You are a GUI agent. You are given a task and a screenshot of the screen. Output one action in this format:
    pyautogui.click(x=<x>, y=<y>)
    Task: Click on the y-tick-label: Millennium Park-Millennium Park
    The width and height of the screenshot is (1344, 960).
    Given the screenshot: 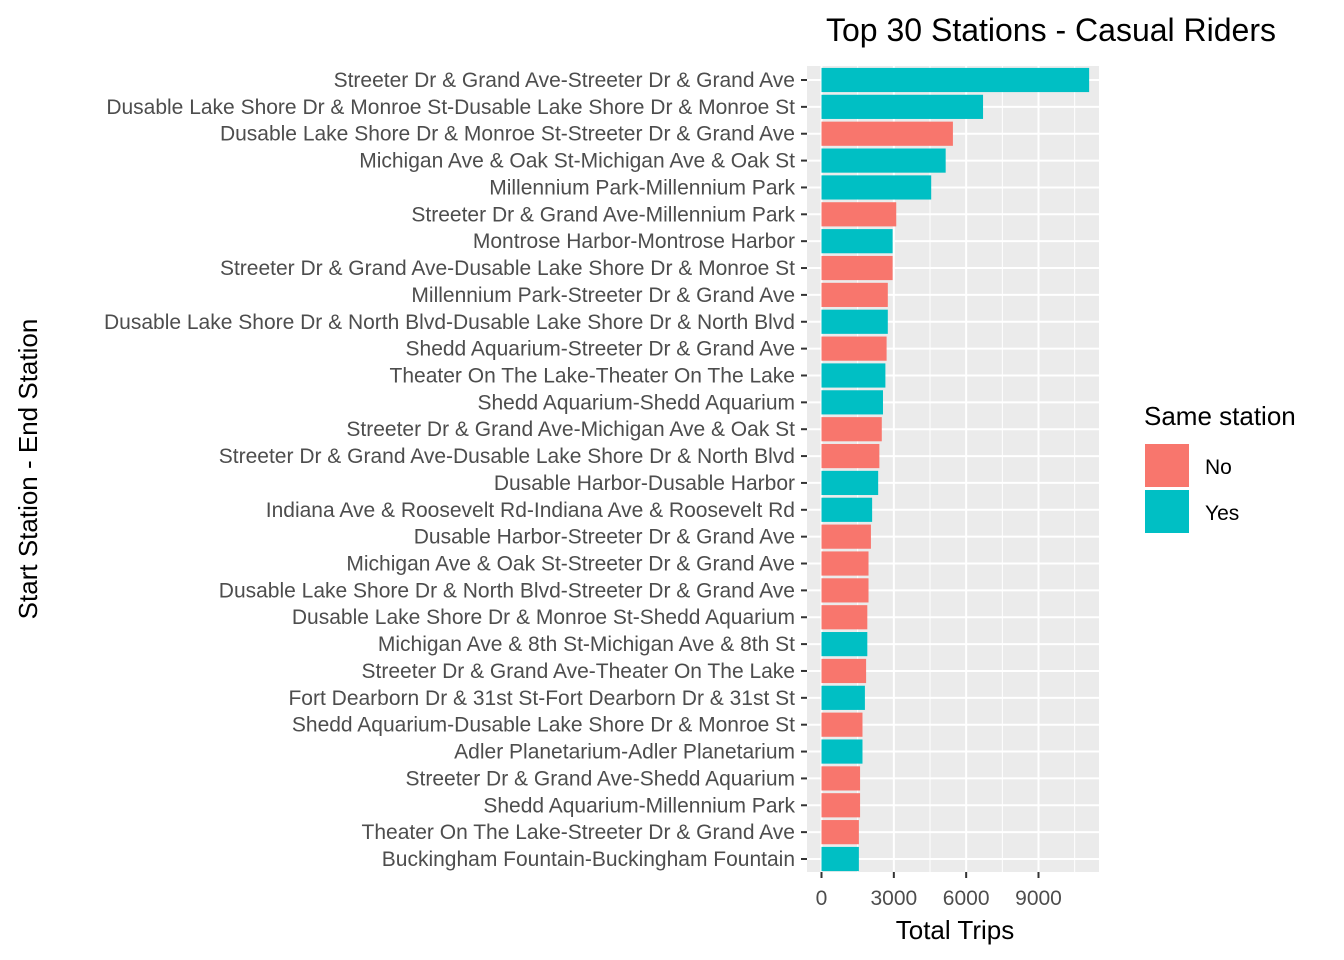 What is the action you would take?
    pyautogui.click(x=642, y=187)
    